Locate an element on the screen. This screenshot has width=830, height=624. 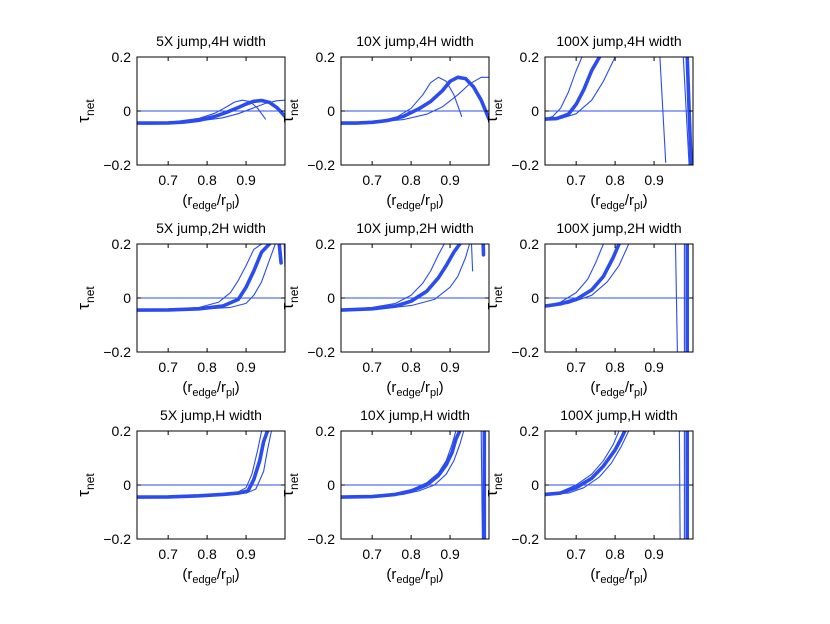
xlabel-open: (r is located at coordinates (391, 387).